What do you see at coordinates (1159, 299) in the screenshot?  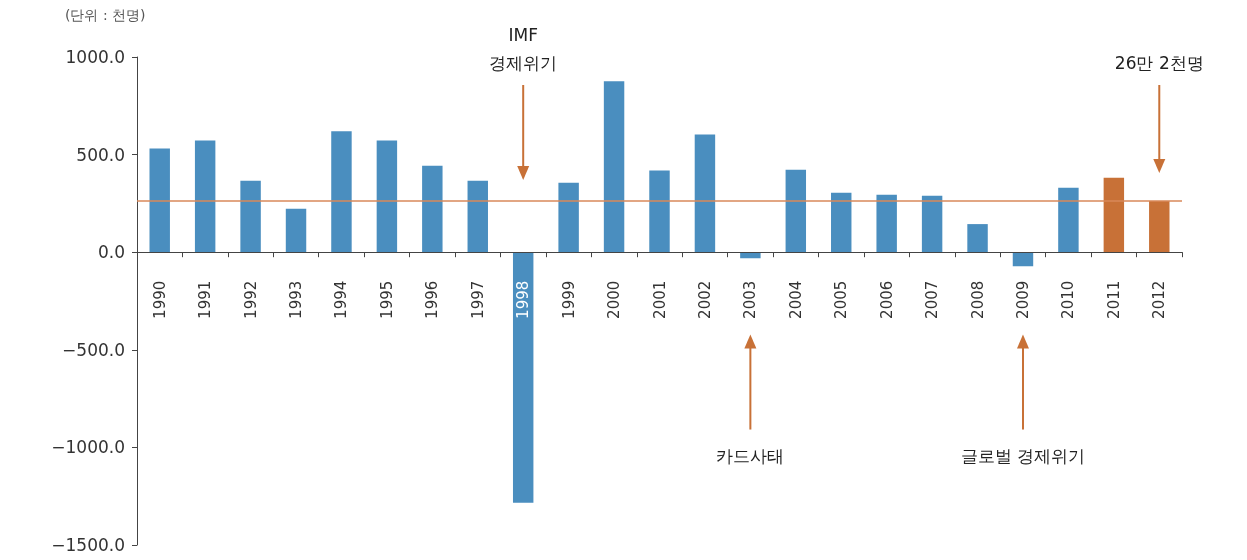 I see `x-tick-label: 2012` at bounding box center [1159, 299].